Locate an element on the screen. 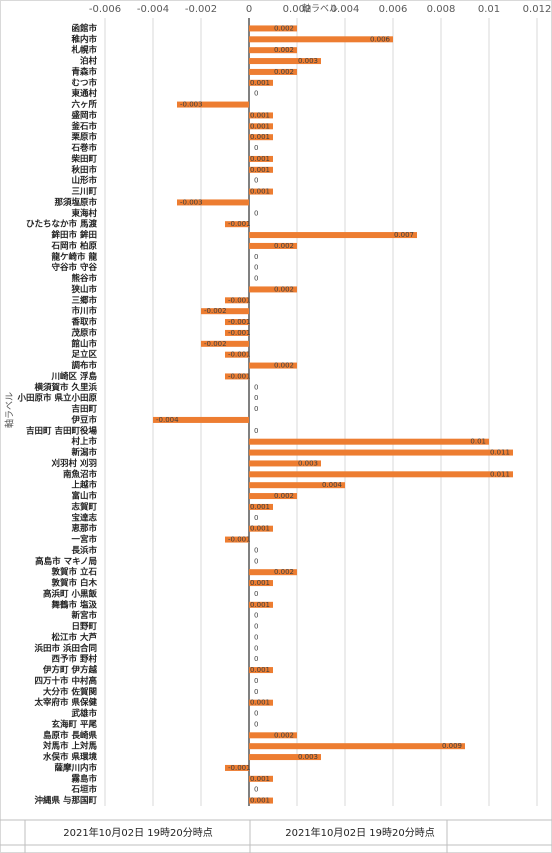  y-tick-label: 村上市 is located at coordinates (84, 441).